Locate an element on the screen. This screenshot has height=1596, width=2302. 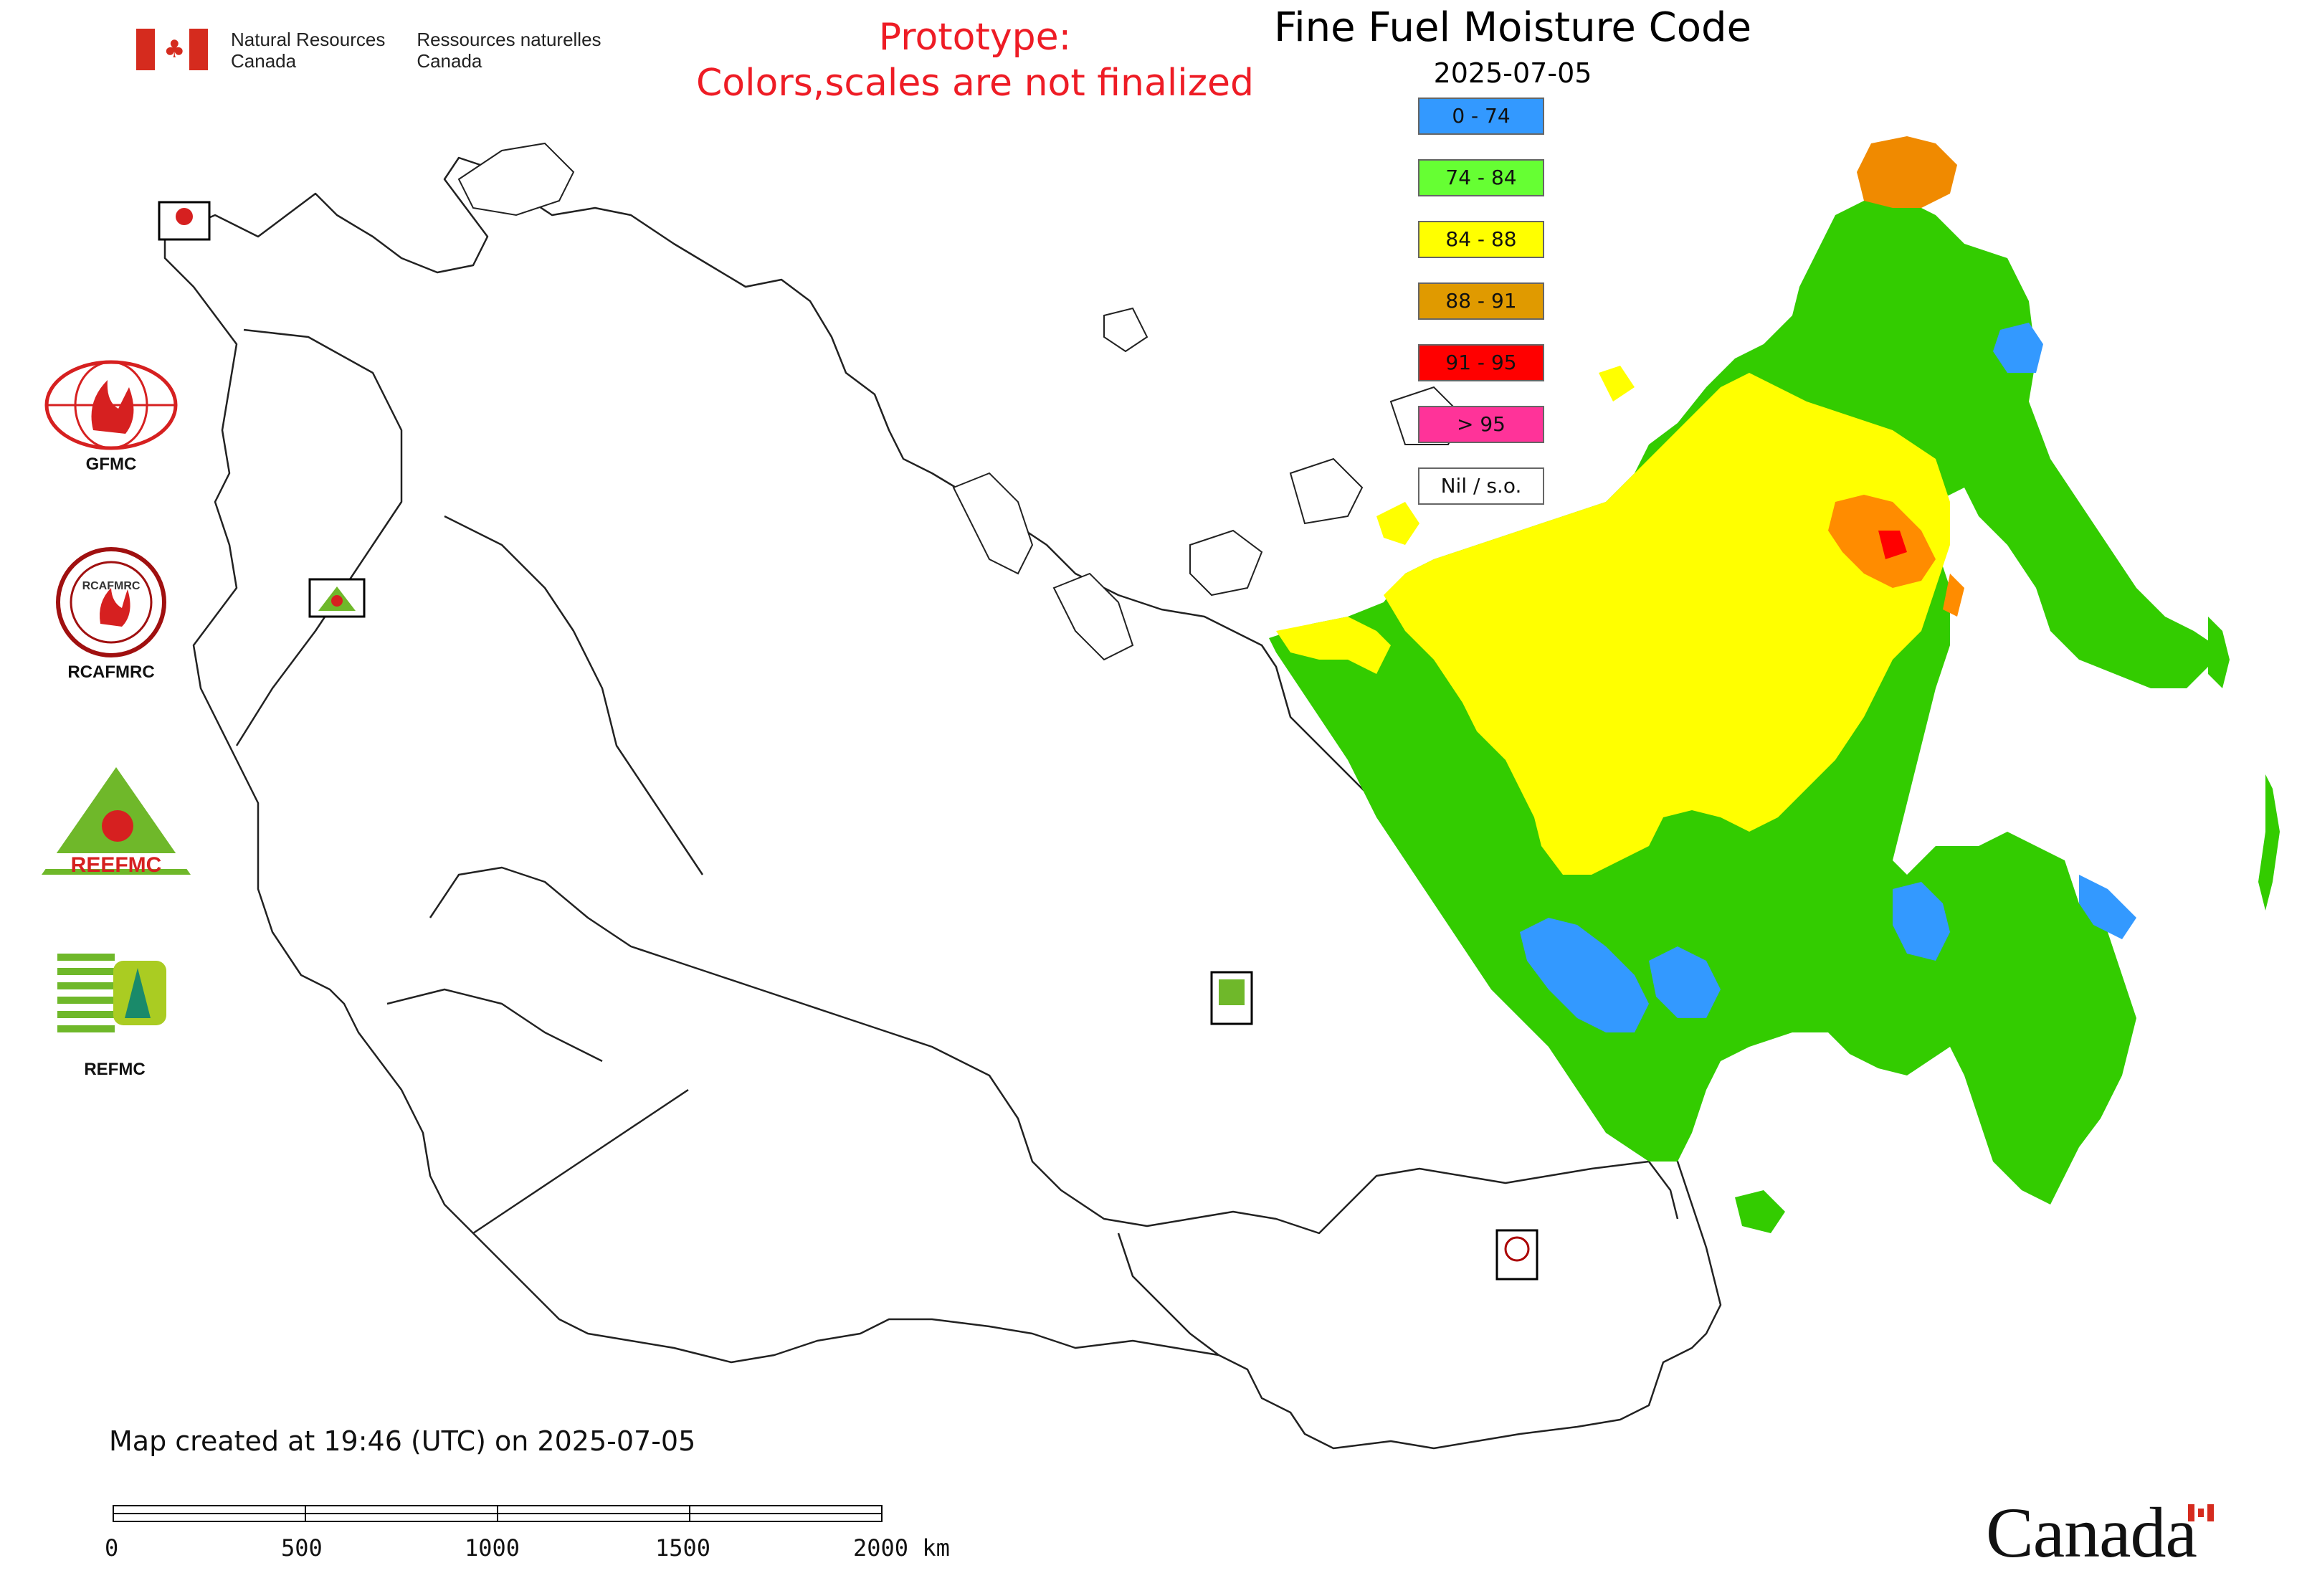
legend-item-gt-95: > 95 is located at coordinates (1481, 424).